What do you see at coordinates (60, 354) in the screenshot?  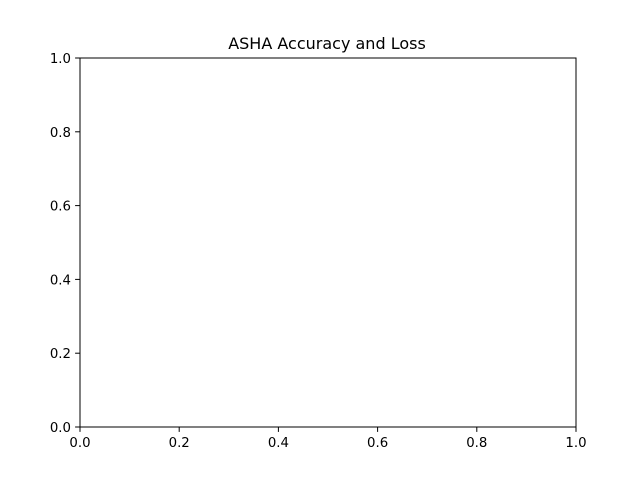 I see `y-tick-label: 0.2` at bounding box center [60, 354].